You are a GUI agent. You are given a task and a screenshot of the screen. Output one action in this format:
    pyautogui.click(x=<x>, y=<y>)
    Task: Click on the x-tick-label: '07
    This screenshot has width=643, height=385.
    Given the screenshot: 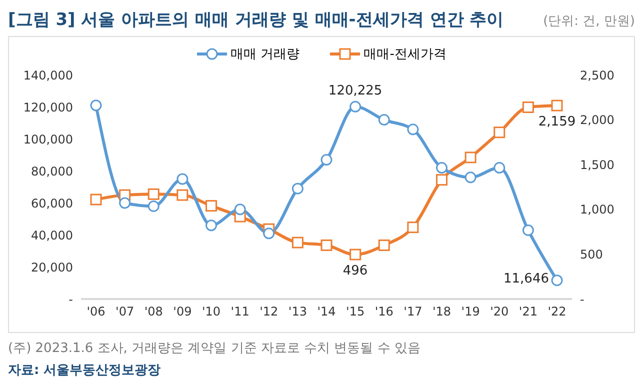 What is the action you would take?
    pyautogui.click(x=125, y=311)
    